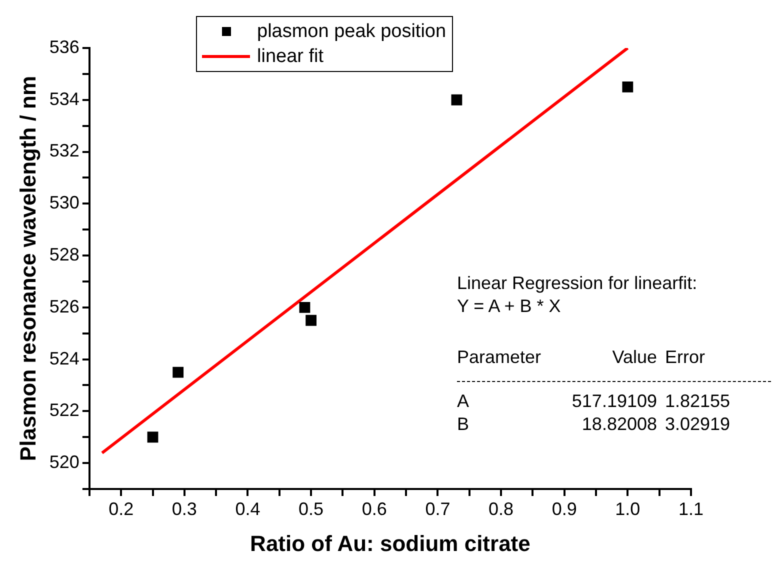 The height and width of the screenshot is (570, 779). Describe the element at coordinates (64, 410) in the screenshot. I see `y-tick-label: 522` at that location.